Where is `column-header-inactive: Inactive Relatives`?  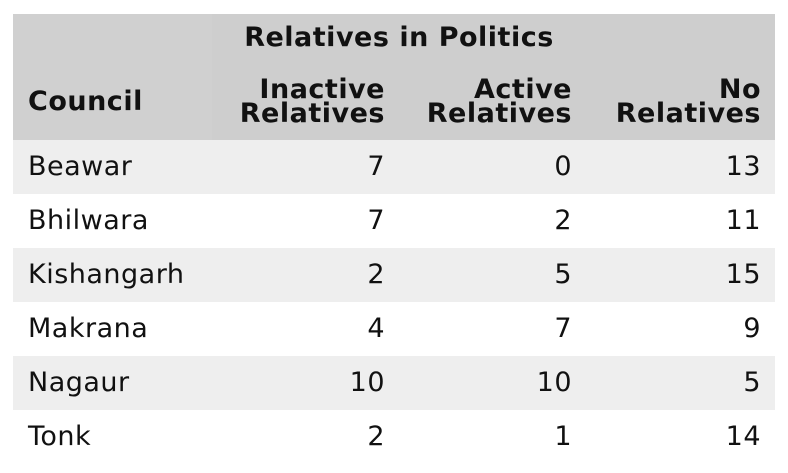 column-header-inactive: Inactive Relatives is located at coordinates (305, 104).